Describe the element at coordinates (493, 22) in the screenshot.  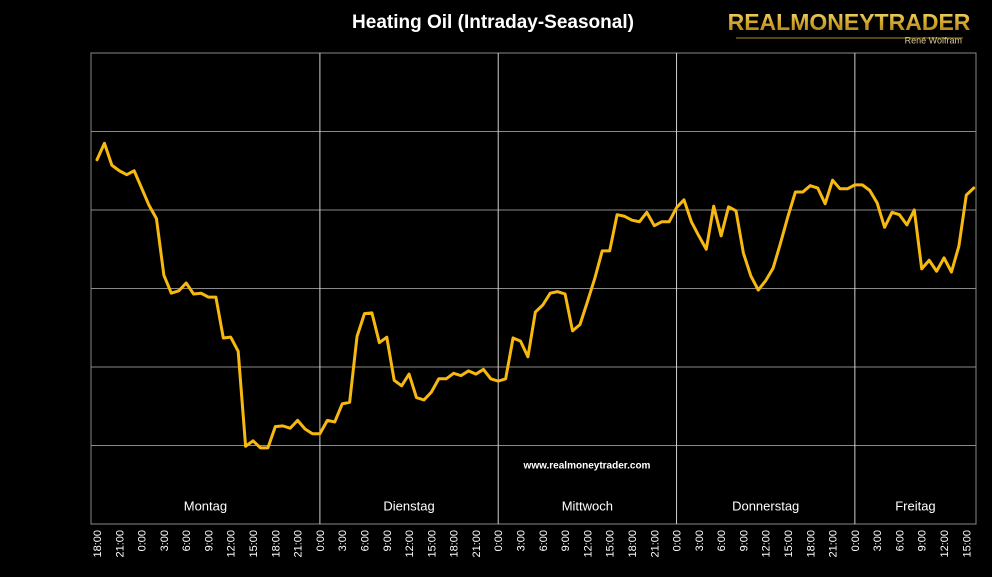
I see `chart-title: Heating Oil (Intraday-Seasonal)` at that location.